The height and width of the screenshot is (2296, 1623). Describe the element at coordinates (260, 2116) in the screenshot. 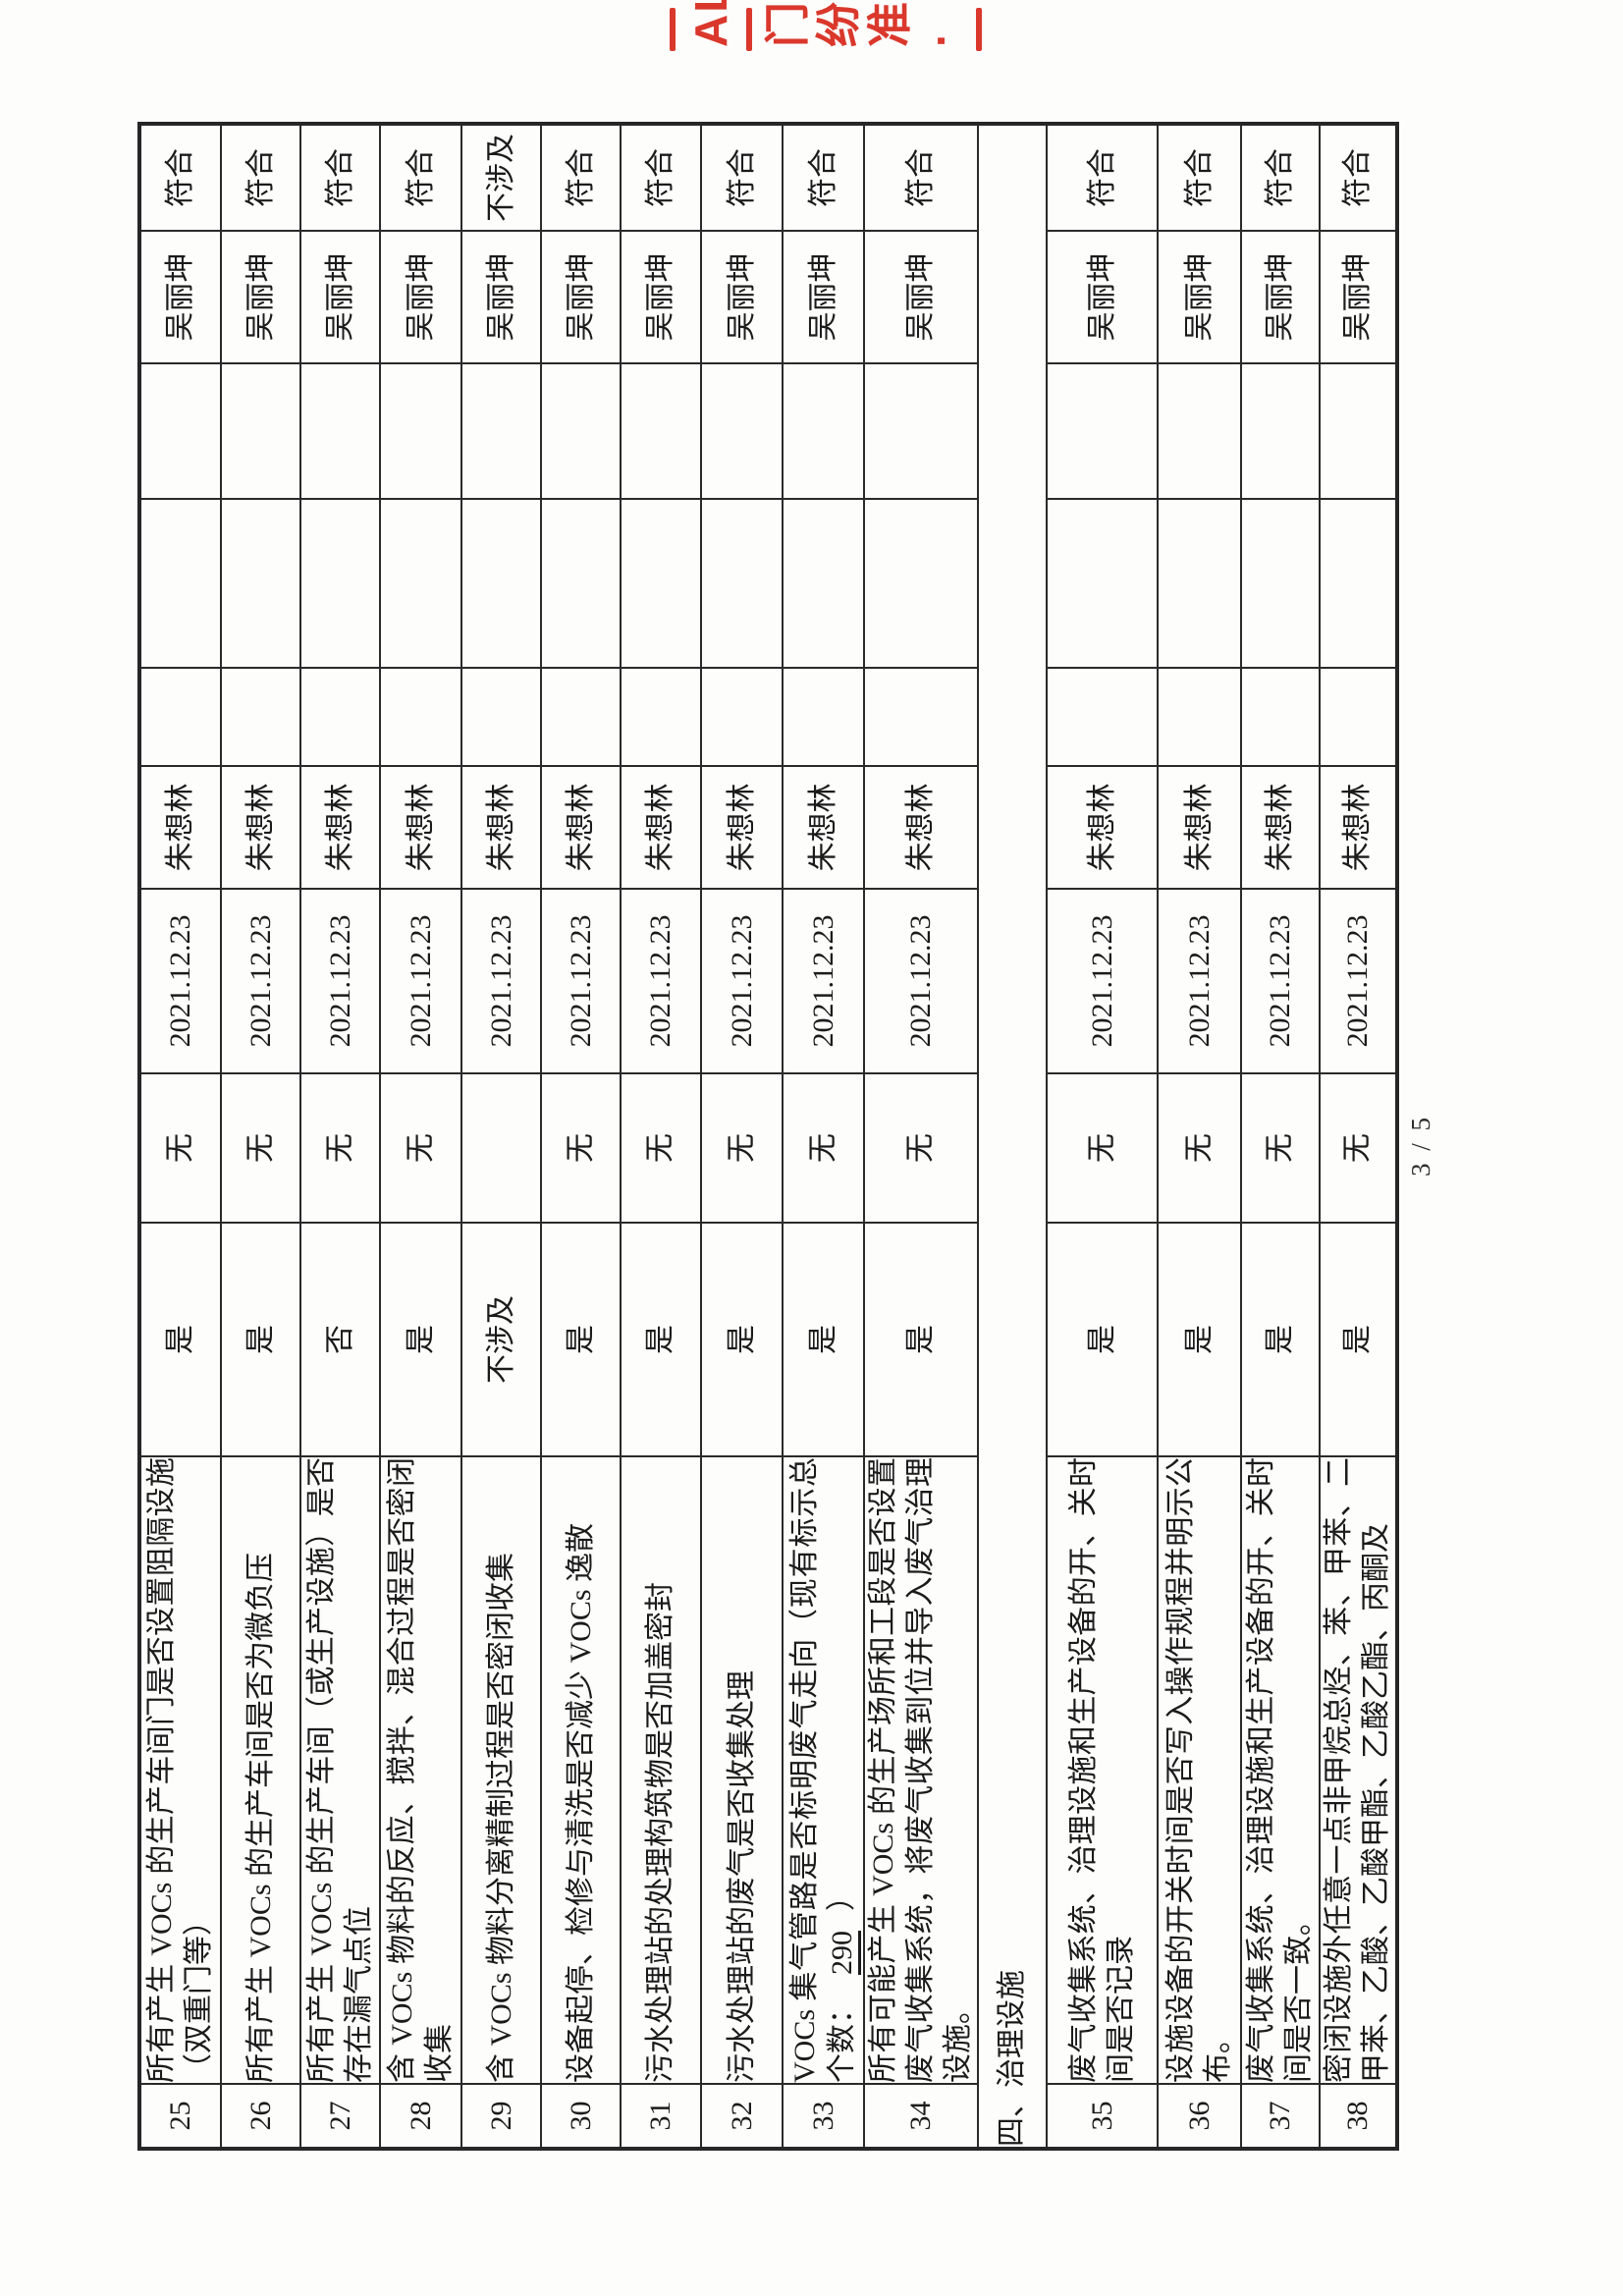

I see `row-number-cell: 26` at that location.